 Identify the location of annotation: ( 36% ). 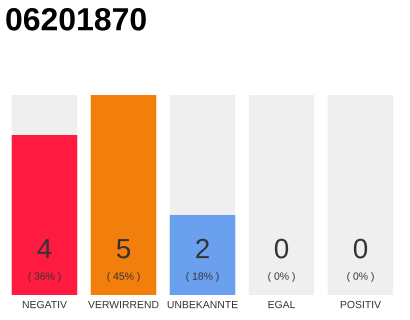
(44, 277).